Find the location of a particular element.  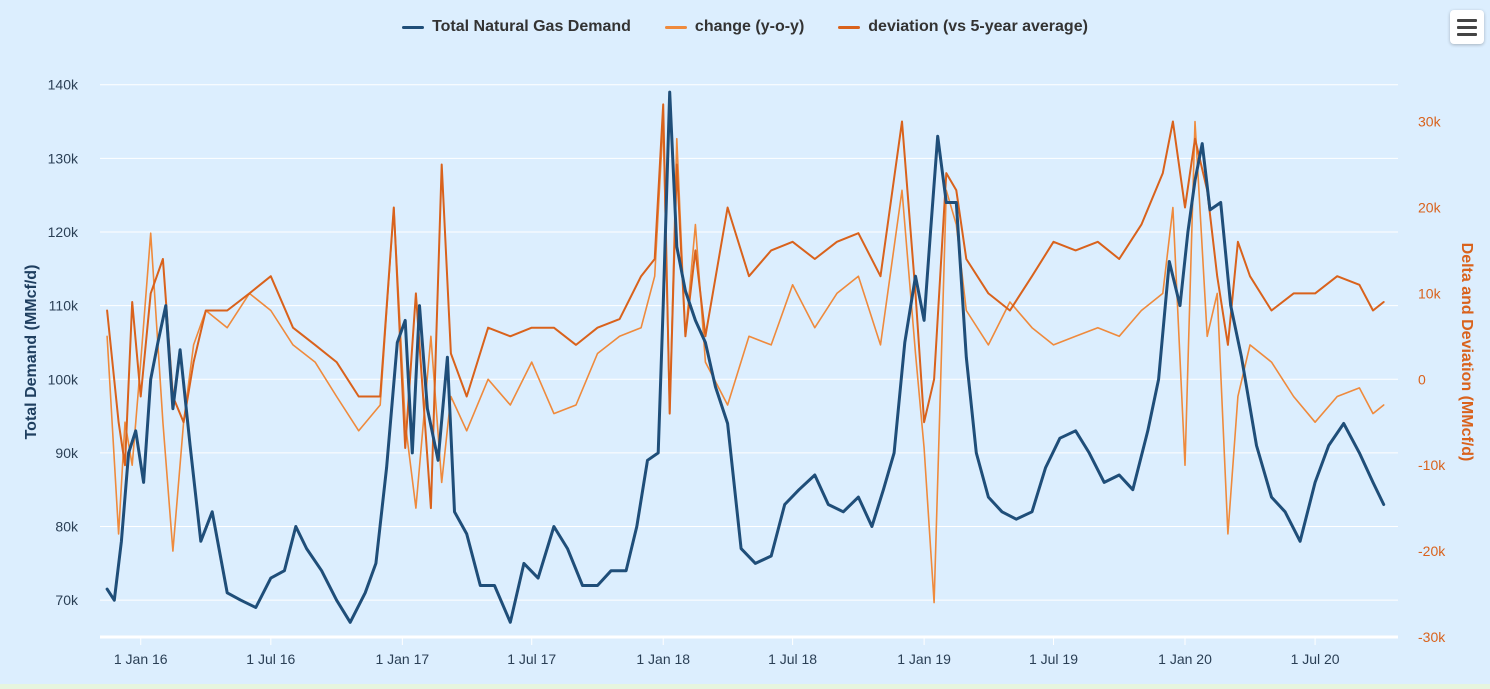

x-tick-label: 1 Jan 19 is located at coordinates (924, 659).